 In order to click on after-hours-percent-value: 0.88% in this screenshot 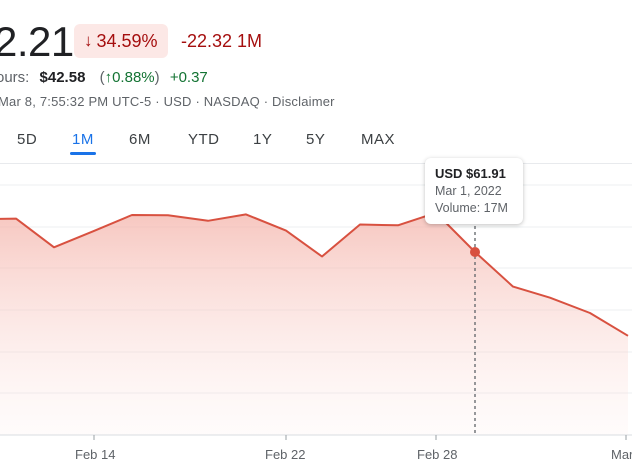, I will do `click(133, 77)`.